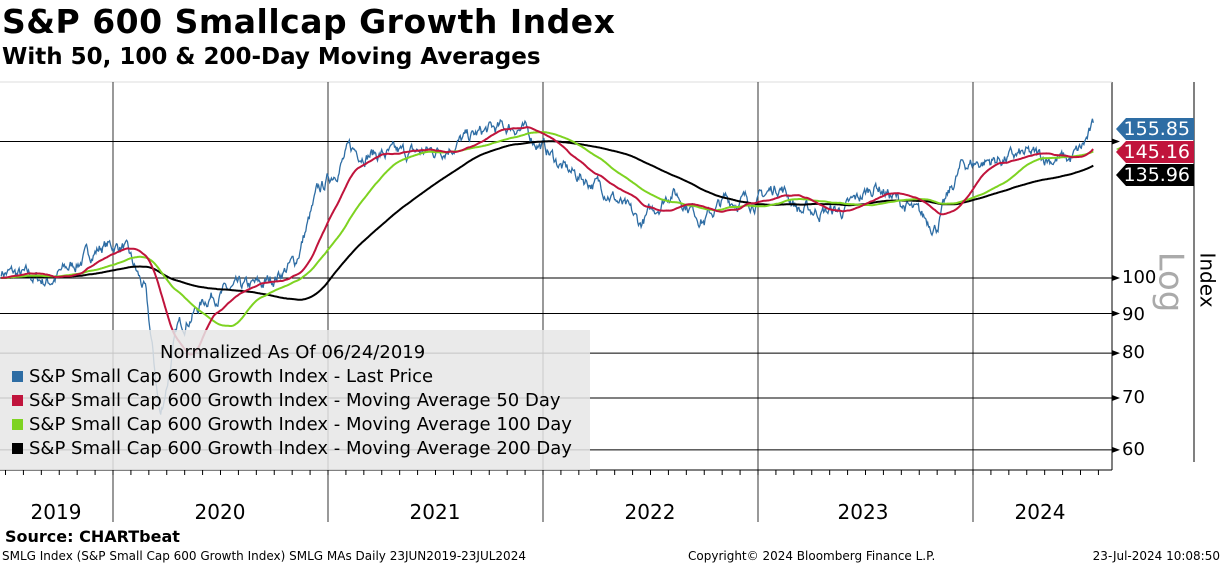 The image size is (1224, 566). What do you see at coordinates (1156, 556) in the screenshot?
I see `footer-timestamp: 23-Jul-2024 10:08:50` at bounding box center [1156, 556].